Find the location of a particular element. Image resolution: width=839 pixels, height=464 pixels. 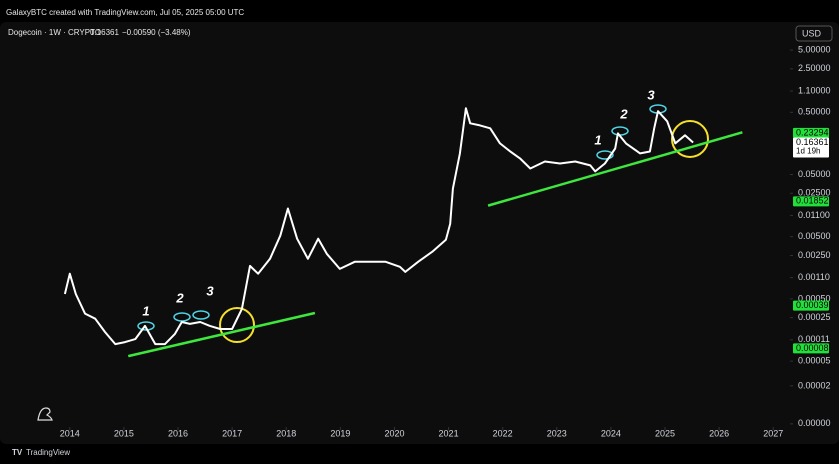

x-tick-label: 2022 is located at coordinates (503, 433).